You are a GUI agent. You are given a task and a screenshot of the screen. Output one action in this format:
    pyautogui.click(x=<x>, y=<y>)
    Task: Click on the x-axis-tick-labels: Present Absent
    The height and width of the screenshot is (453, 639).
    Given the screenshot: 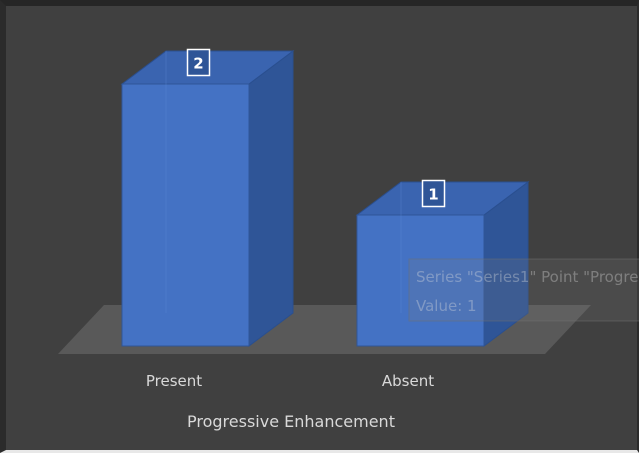 What is the action you would take?
    pyautogui.click(x=290, y=381)
    